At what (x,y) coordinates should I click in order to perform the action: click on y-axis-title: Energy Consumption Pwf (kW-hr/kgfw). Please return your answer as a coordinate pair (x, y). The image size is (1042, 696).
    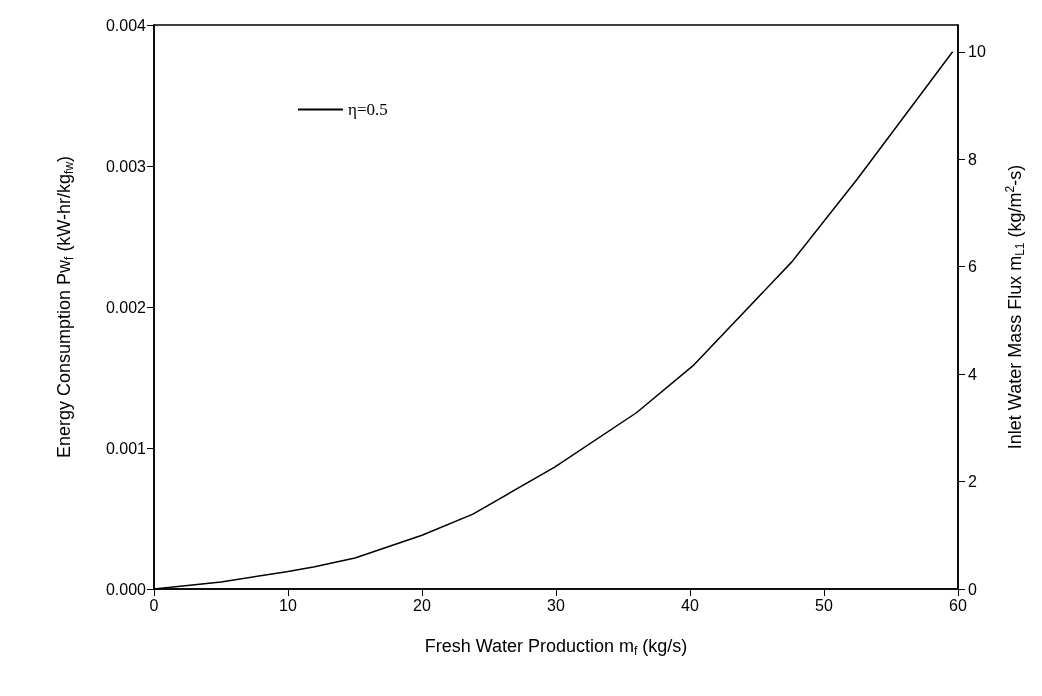
    Looking at the image, I should click on (65, 307).